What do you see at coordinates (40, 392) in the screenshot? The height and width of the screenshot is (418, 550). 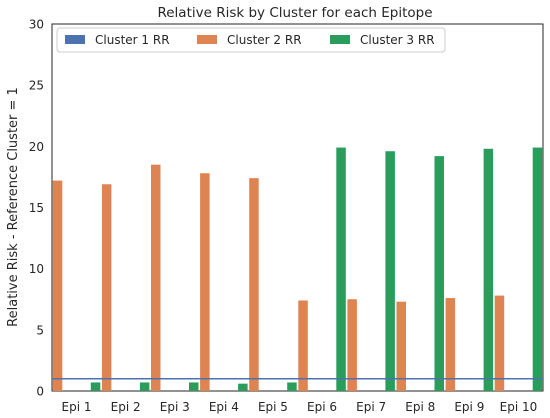 I see `y-tick-label: 0` at bounding box center [40, 392].